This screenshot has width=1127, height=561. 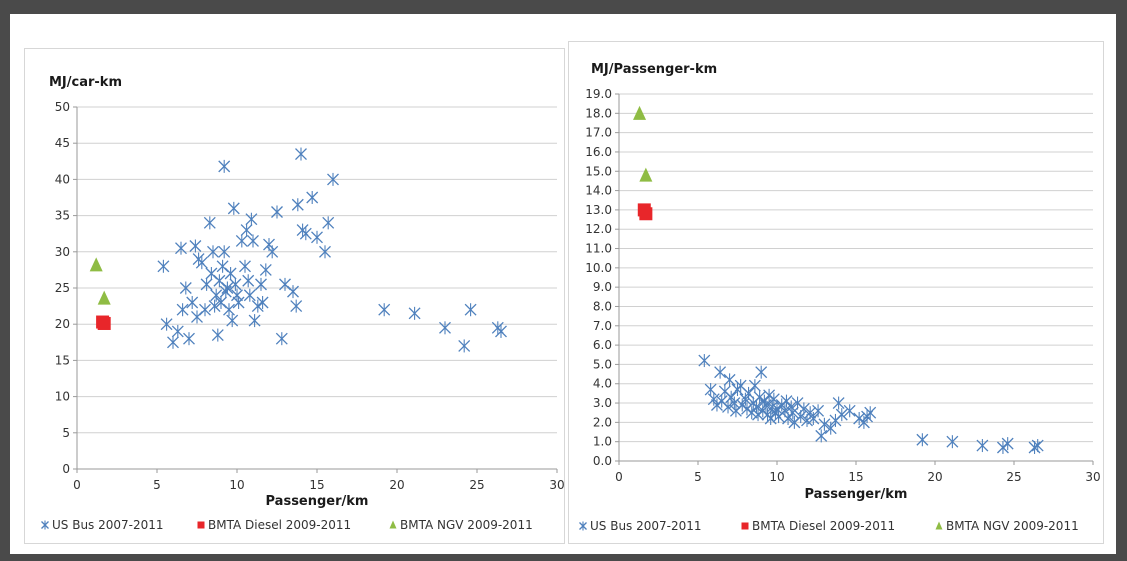 I want to click on y-tick-label: 30, so click(x=62, y=252).